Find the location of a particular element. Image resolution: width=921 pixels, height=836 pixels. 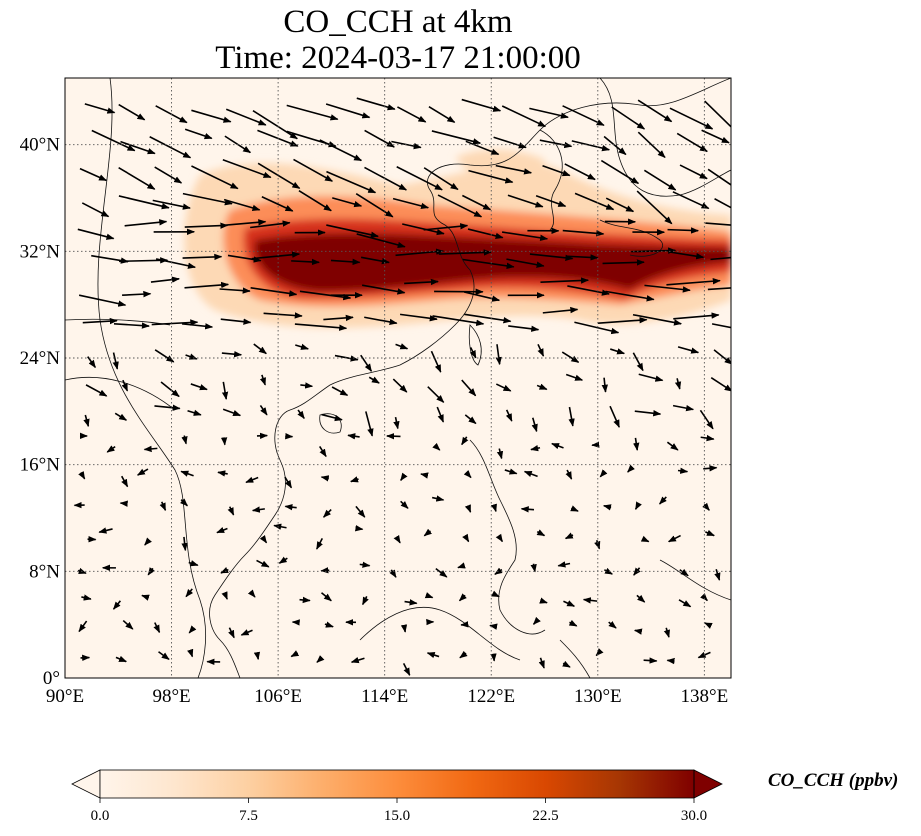

colorbar: 0.0 7.5 15.0 22.5 30.0 is located at coordinates (397, 796).